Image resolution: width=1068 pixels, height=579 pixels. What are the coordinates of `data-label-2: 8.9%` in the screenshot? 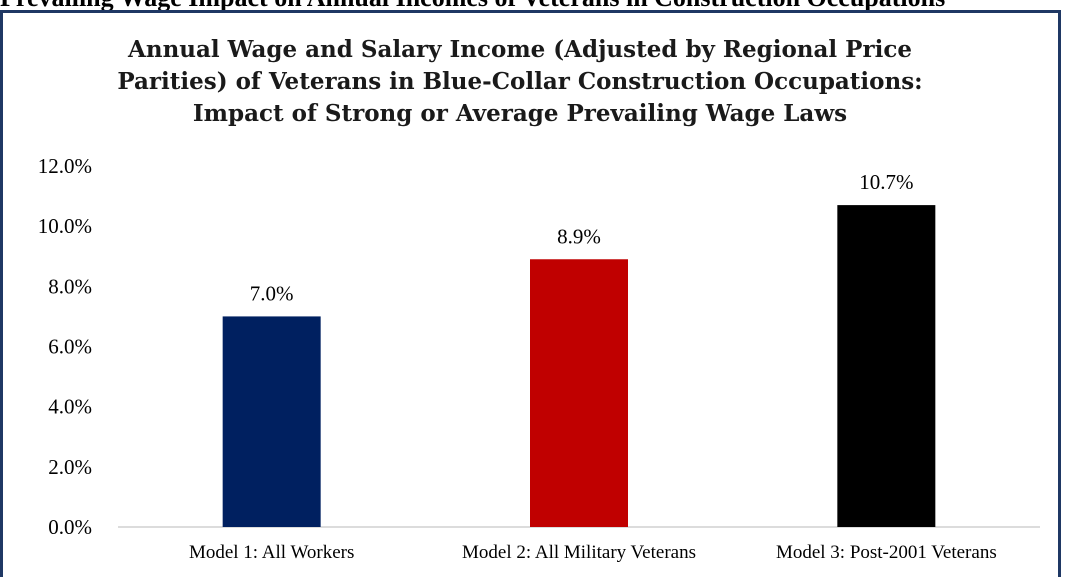 It's located at (579, 236).